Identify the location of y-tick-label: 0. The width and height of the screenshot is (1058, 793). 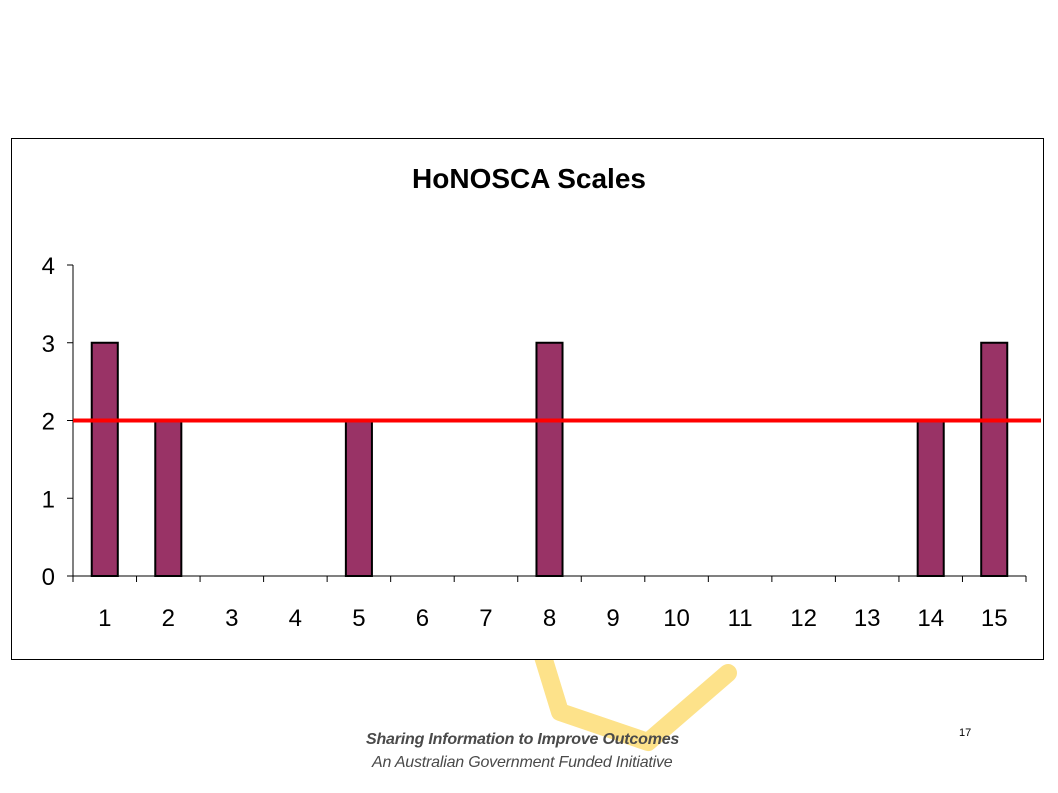
(48, 577).